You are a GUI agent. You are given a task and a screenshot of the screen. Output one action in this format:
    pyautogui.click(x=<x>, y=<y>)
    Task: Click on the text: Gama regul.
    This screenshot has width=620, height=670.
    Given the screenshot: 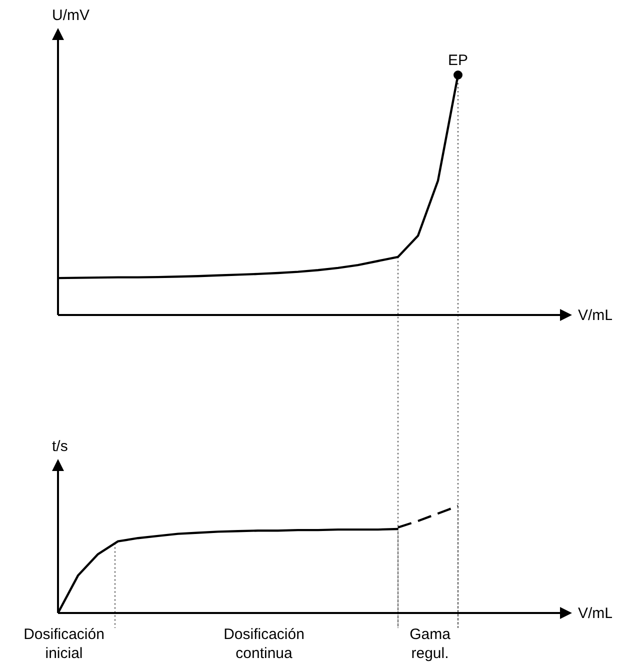 What is the action you would take?
    pyautogui.click(x=431, y=644)
    